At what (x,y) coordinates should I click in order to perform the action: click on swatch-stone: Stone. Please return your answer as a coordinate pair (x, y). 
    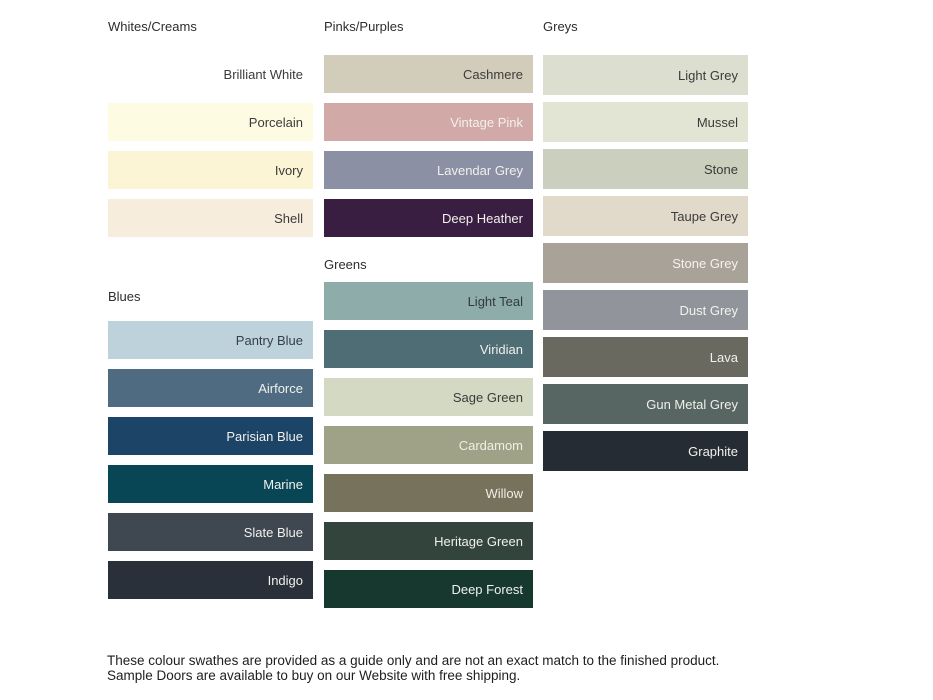
    Looking at the image, I should click on (645, 169).